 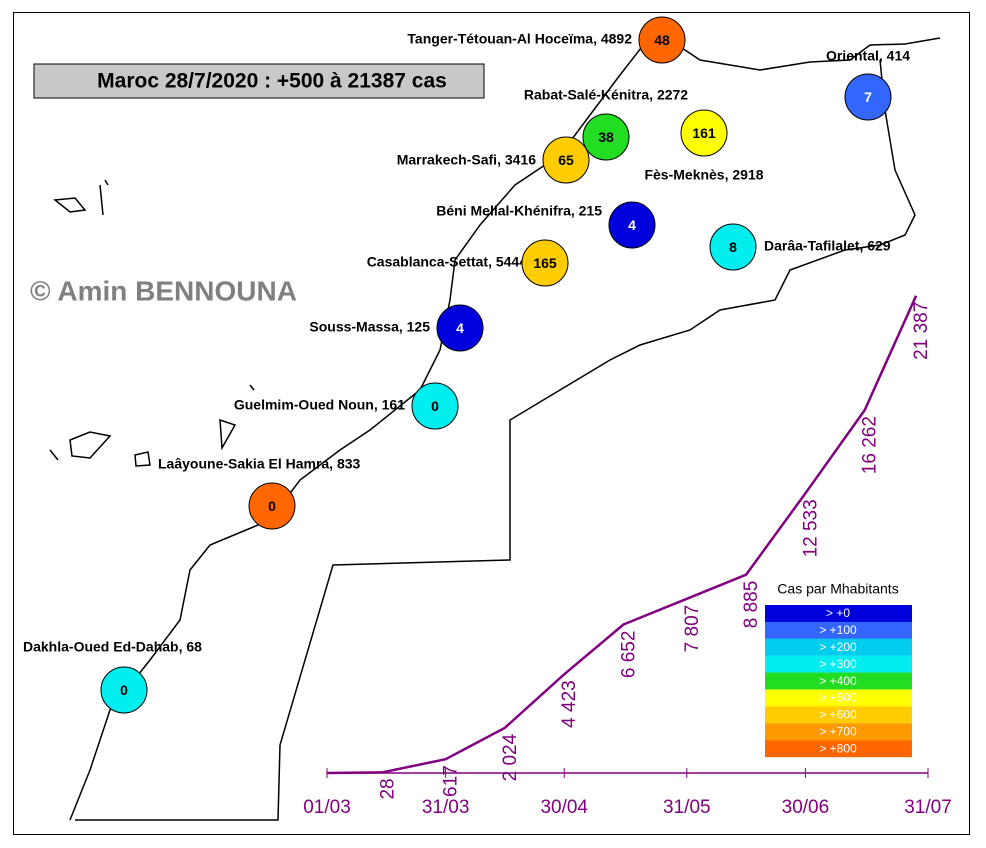 What do you see at coordinates (810, 528) in the screenshot?
I see `value-label: 12 533` at bounding box center [810, 528].